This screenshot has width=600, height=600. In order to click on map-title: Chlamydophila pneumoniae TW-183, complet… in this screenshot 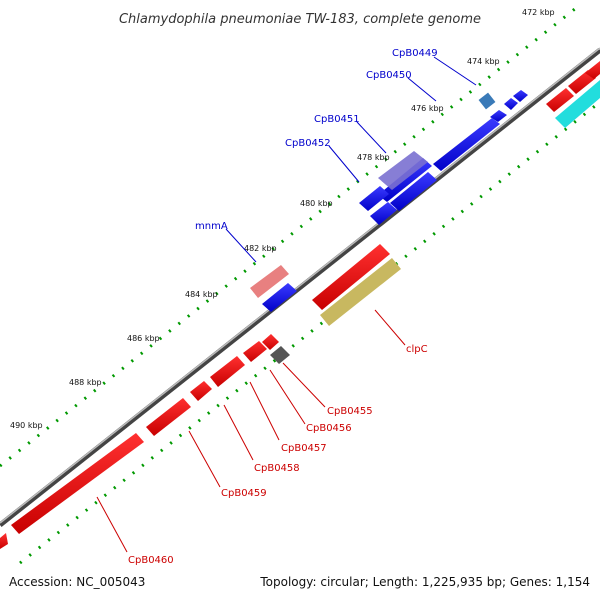, I will do `click(300, 19)`.